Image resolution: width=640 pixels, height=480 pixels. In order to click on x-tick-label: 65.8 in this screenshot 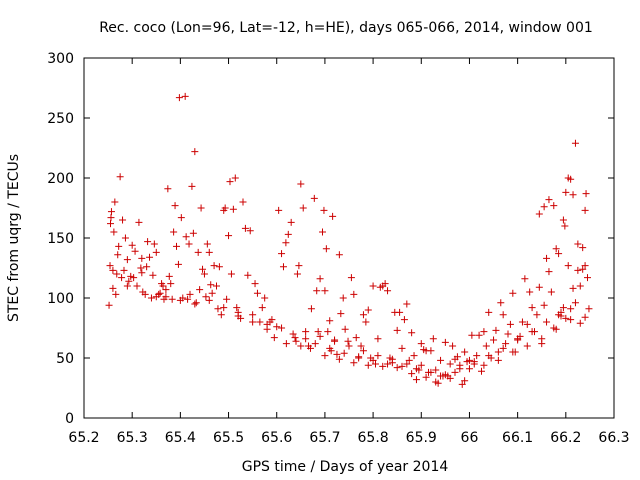, I will do `click(373, 438)`.